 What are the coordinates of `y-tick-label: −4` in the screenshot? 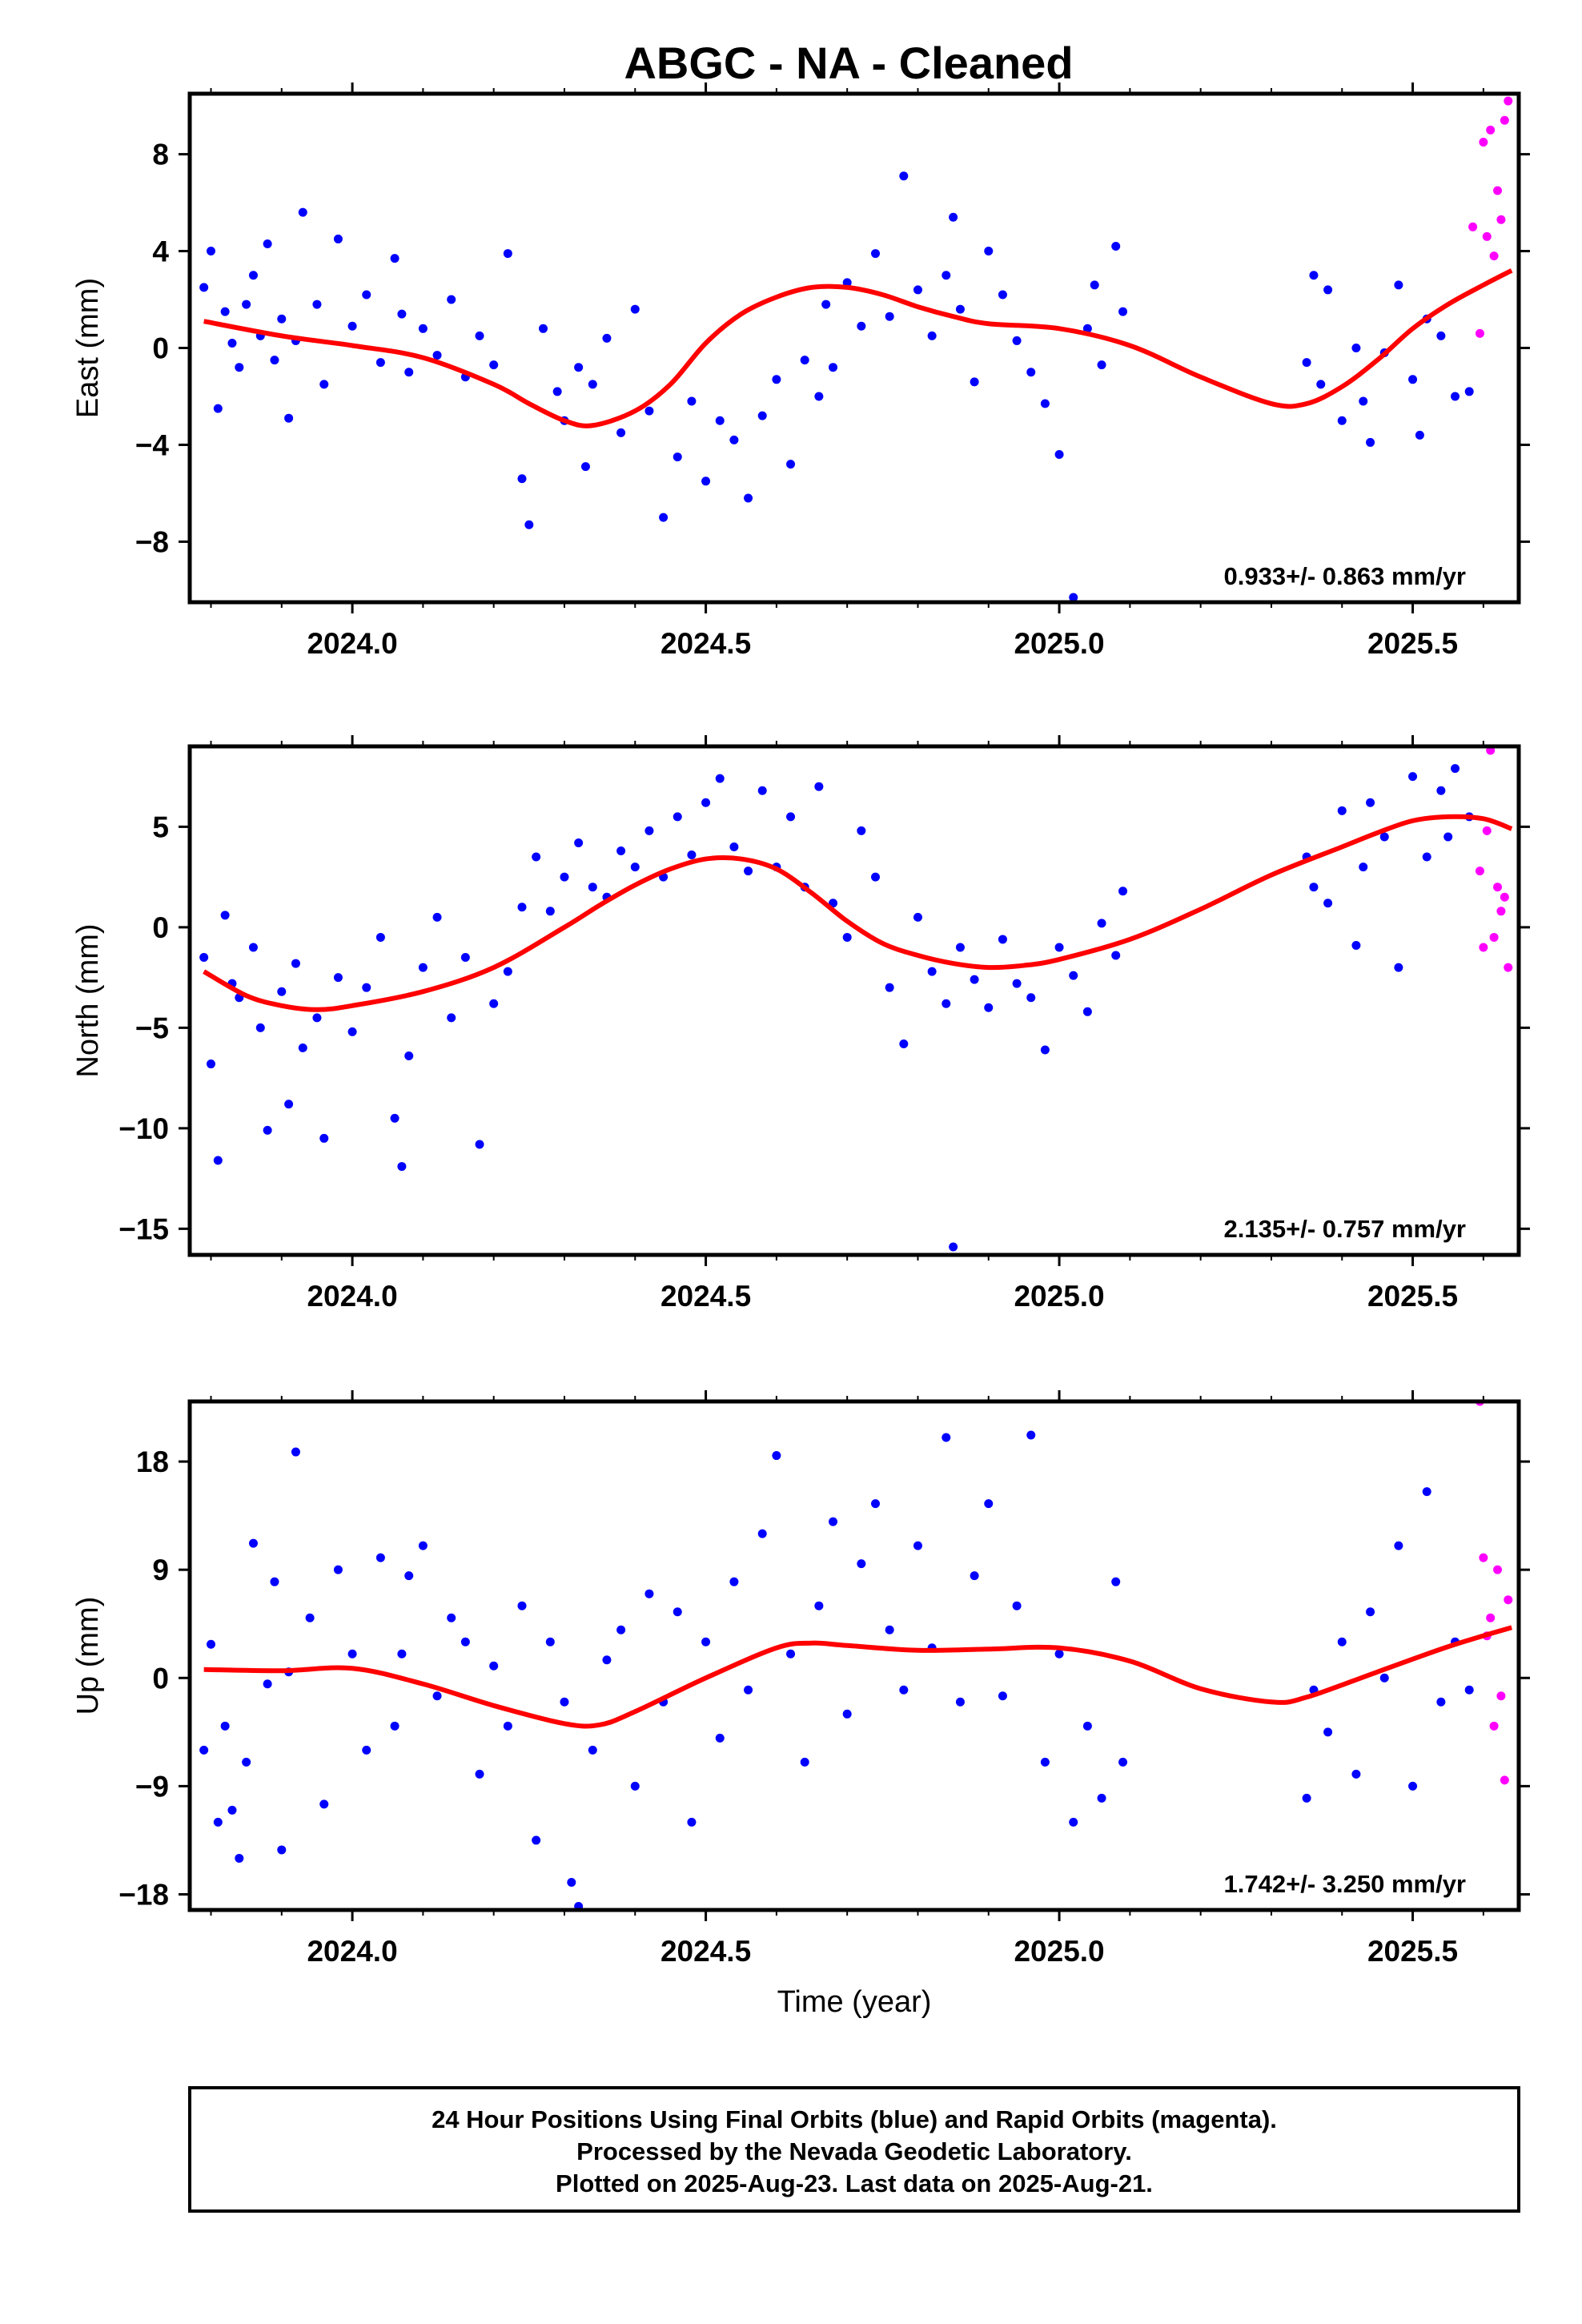 It's located at (152, 444).